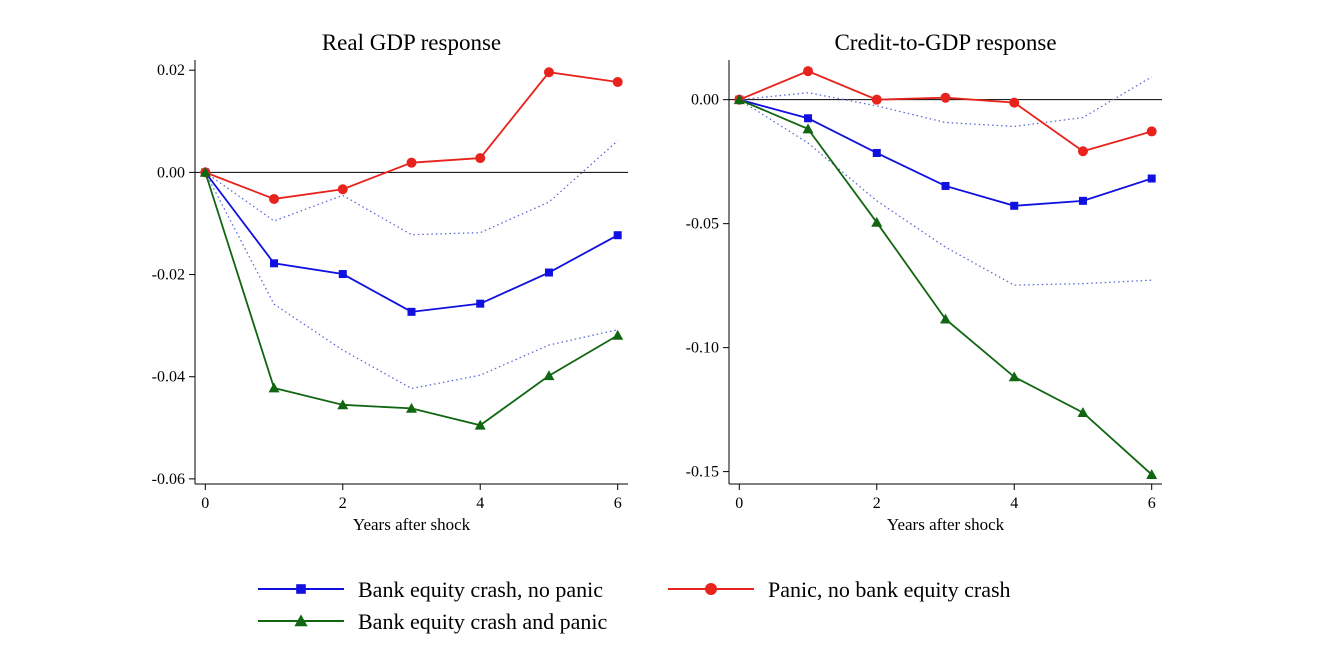  What do you see at coordinates (945, 42) in the screenshot?
I see `panel-title: Credit-to-GDP response` at bounding box center [945, 42].